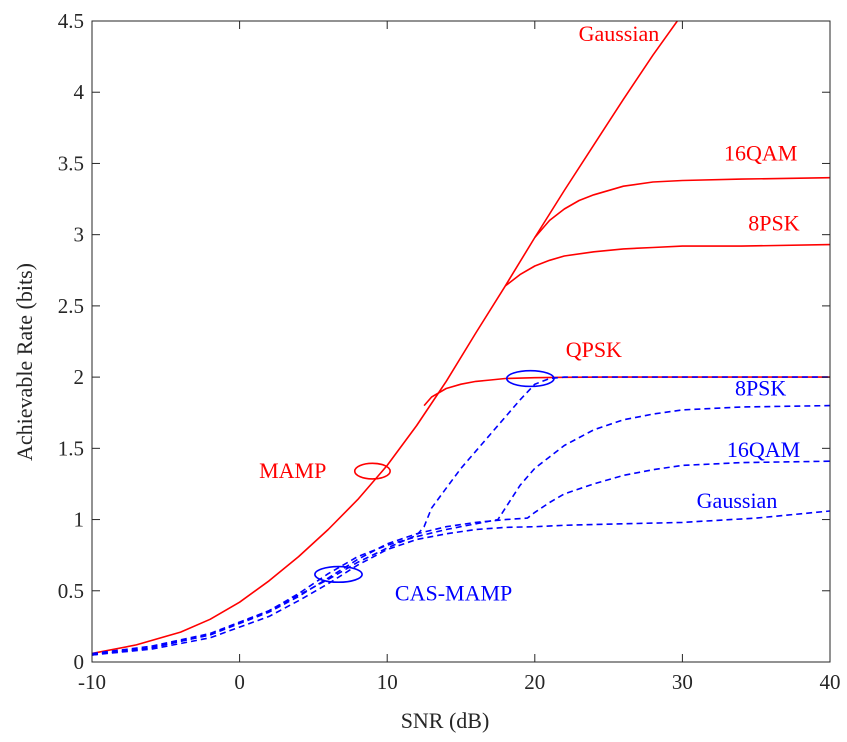 This screenshot has width=847, height=742. What do you see at coordinates (760, 388) in the screenshot?
I see `annotation-8psk-blue: 8PSK` at bounding box center [760, 388].